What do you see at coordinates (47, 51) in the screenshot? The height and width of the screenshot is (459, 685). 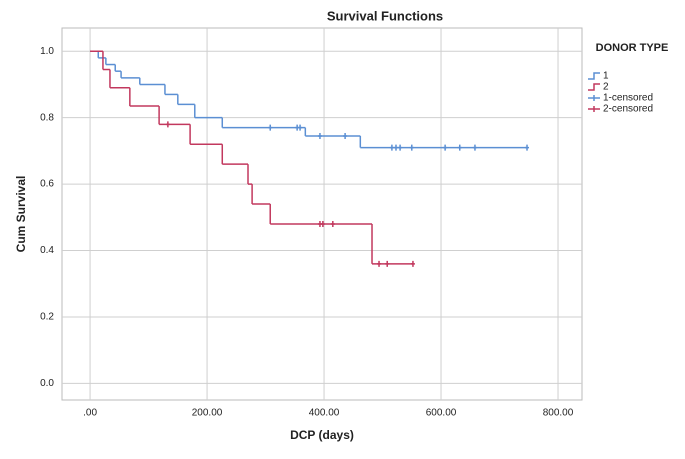 I see `y-tick-label: 1.0` at bounding box center [47, 51].